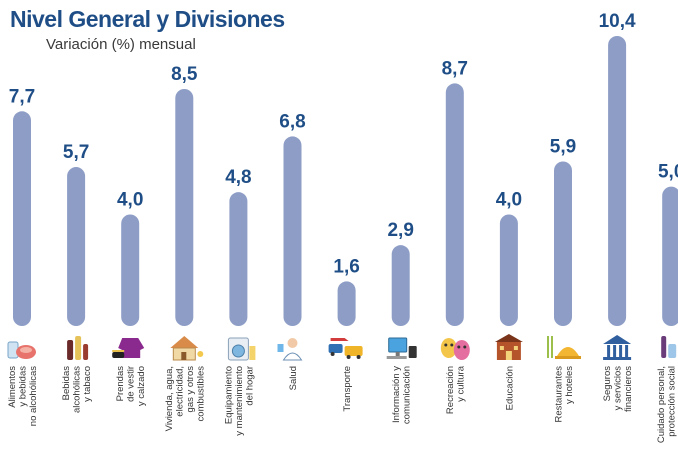 Image resolution: width=678 pixels, height=452 pixels. I want to click on groceries-icon, so click(21, 350).